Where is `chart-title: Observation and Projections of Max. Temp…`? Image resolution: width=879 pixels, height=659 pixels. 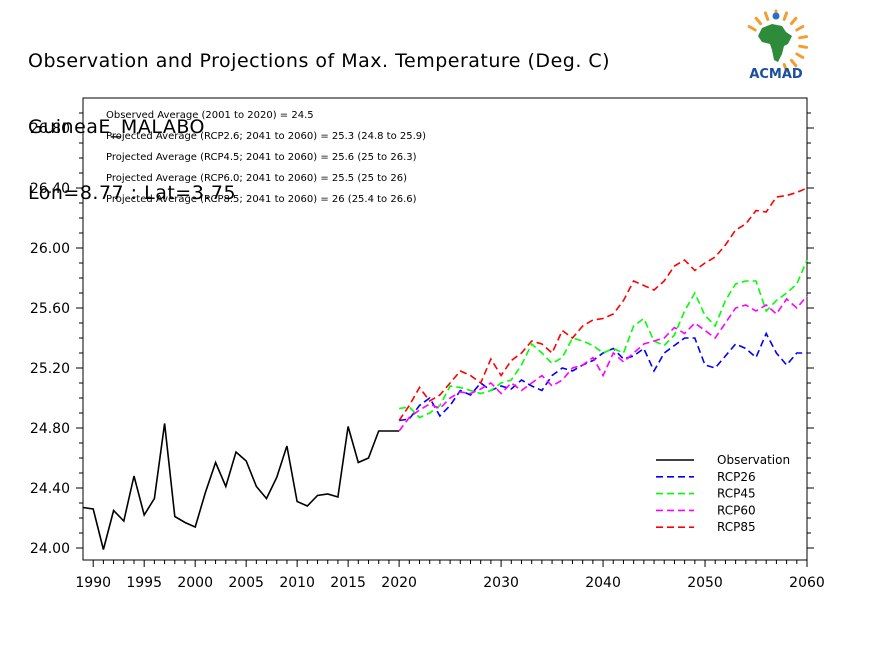 chart-title: Observation and Projections of Max. Temp… is located at coordinates (319, 61).